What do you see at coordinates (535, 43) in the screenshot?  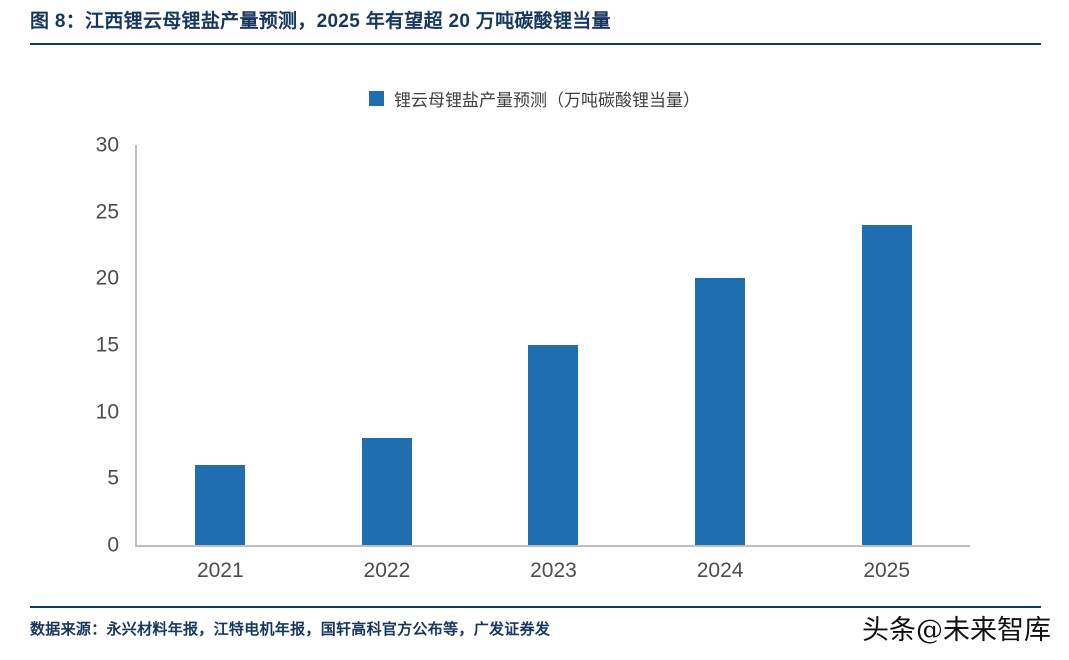 I see `header-divider` at bounding box center [535, 43].